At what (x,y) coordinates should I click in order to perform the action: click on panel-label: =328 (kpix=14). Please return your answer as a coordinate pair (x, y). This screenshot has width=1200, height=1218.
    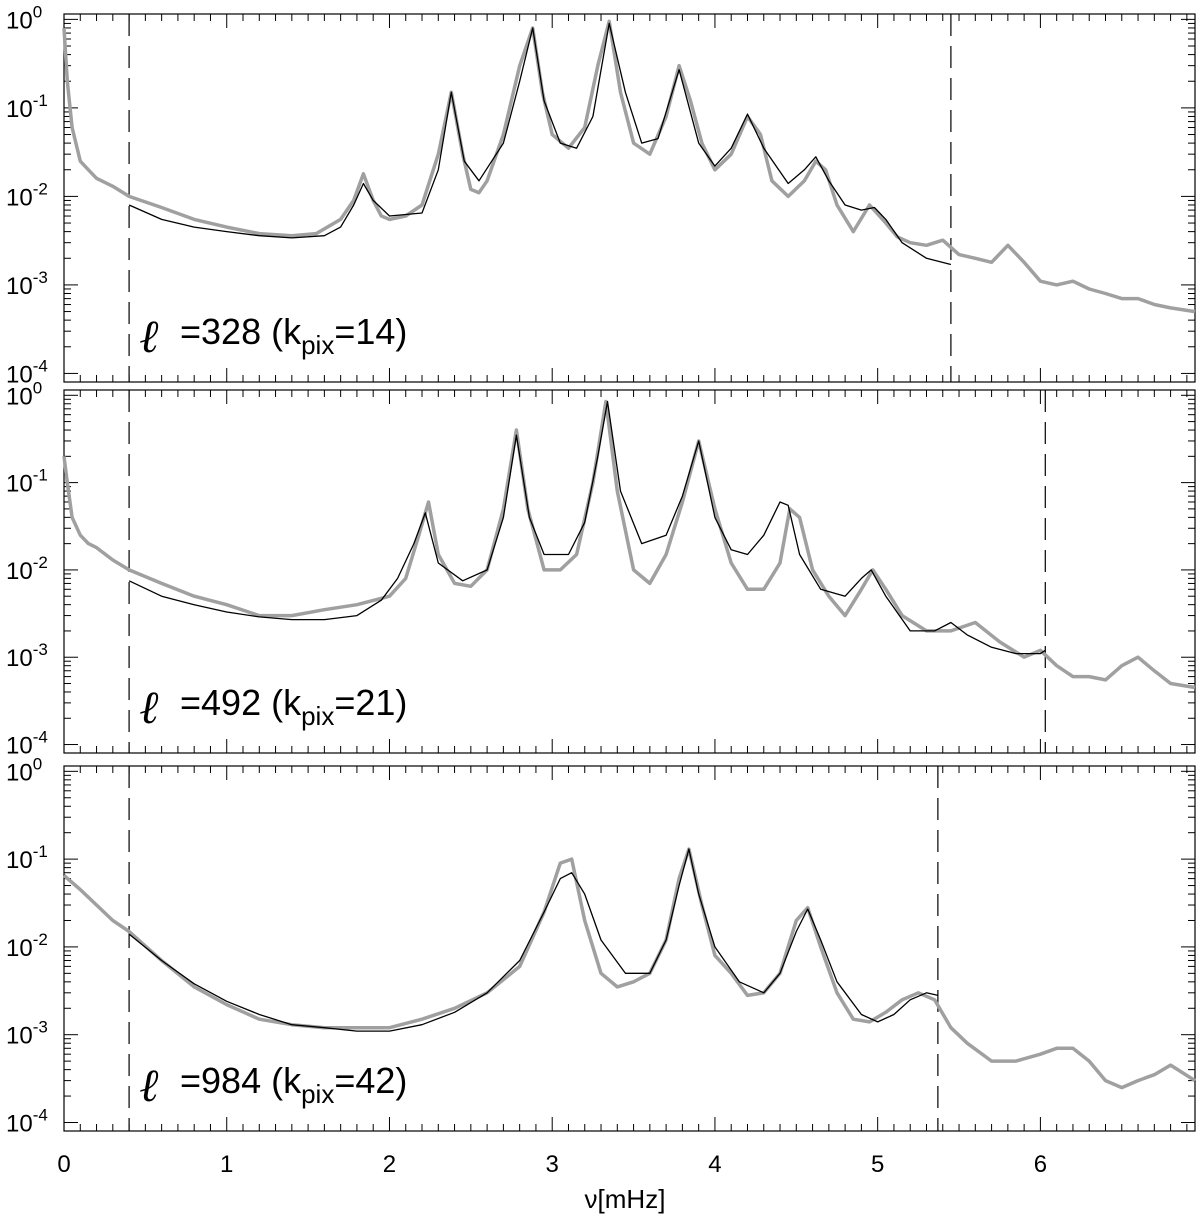
    Looking at the image, I should click on (293, 335).